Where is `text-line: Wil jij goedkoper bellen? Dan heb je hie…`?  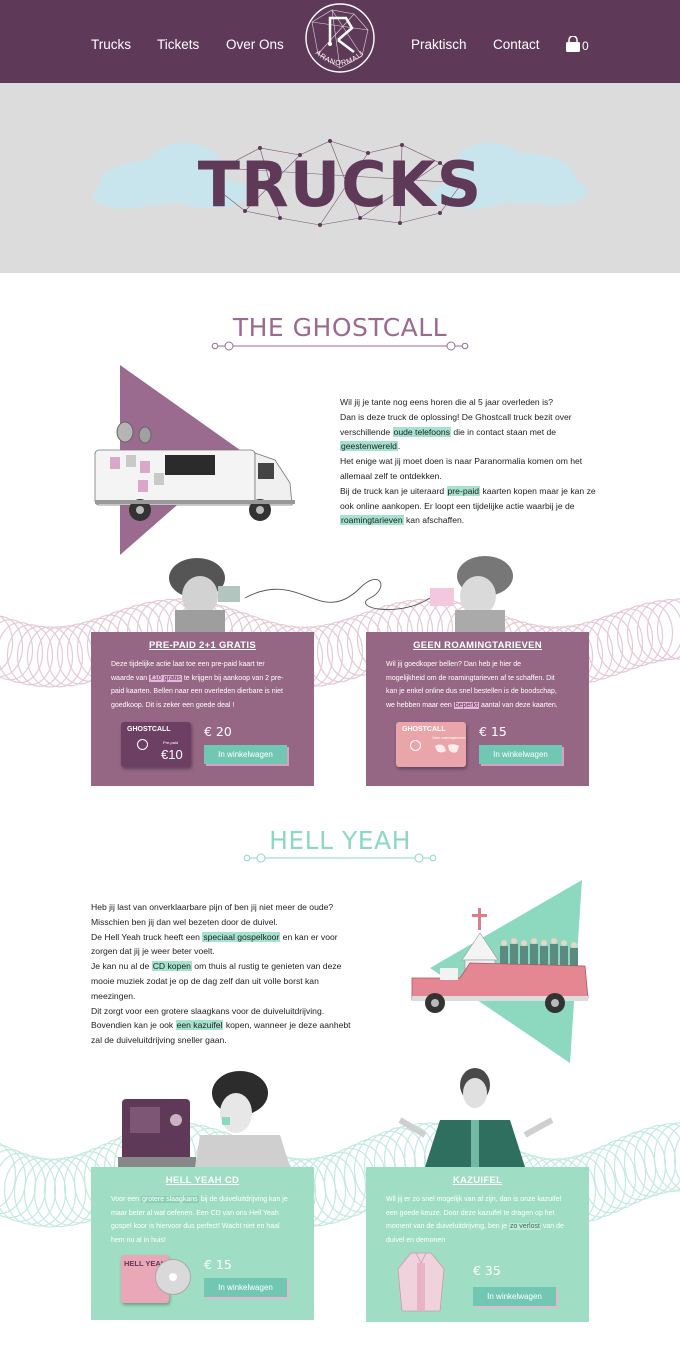
text-line: Wil jij goedkoper bellen? Dan heb je hie… is located at coordinates (454, 664).